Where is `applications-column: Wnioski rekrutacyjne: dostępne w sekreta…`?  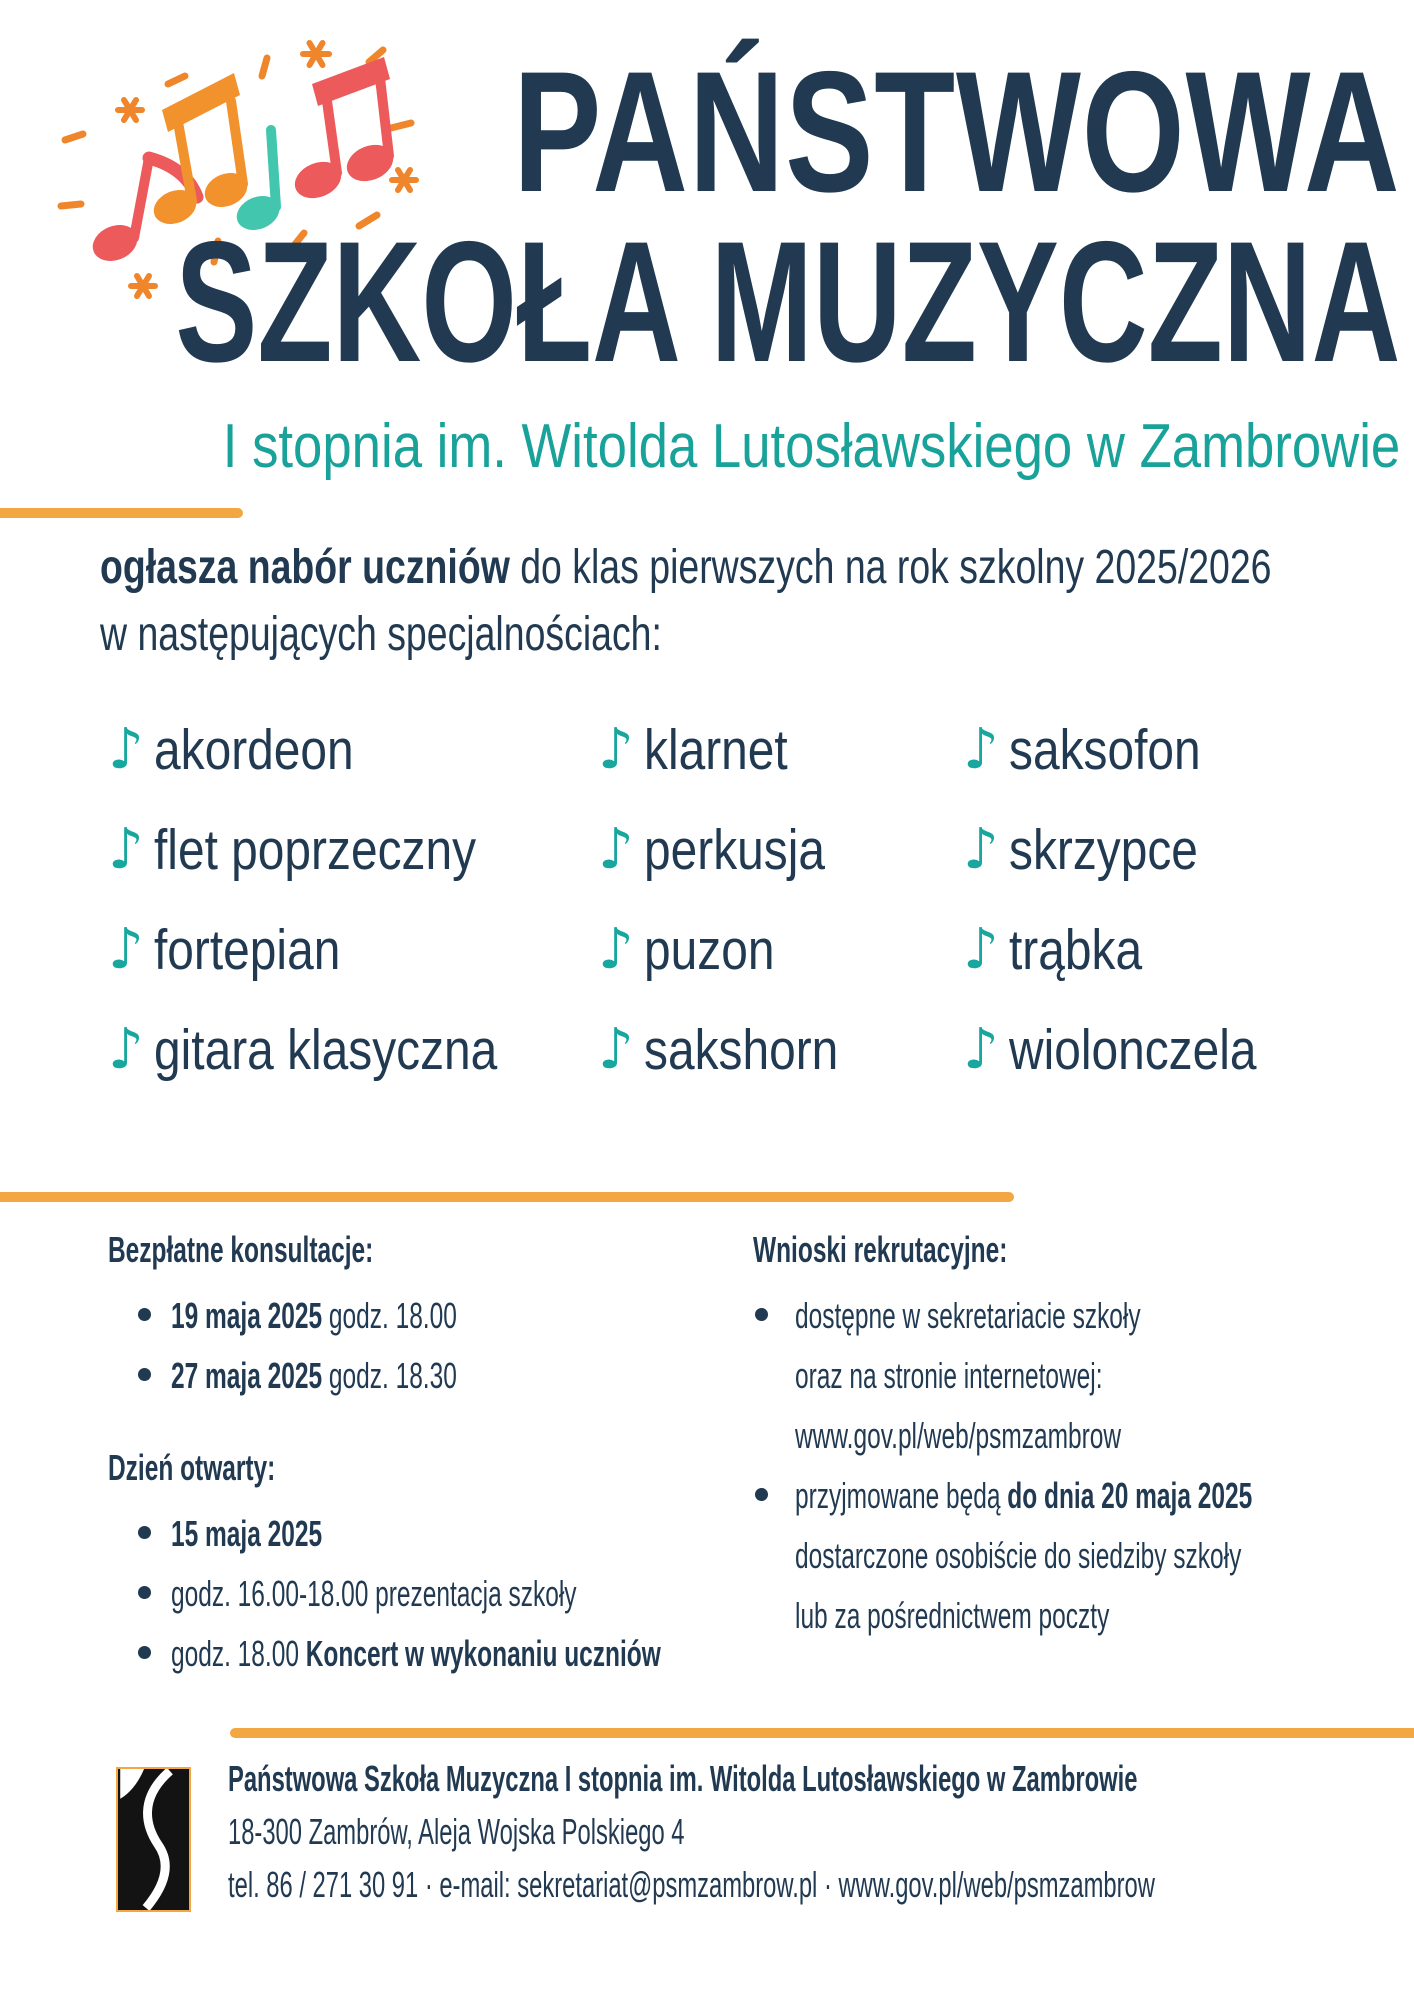 applications-column: Wnioski rekrutacyjne: dostępne w sekreta… is located at coordinates (1083, 1437).